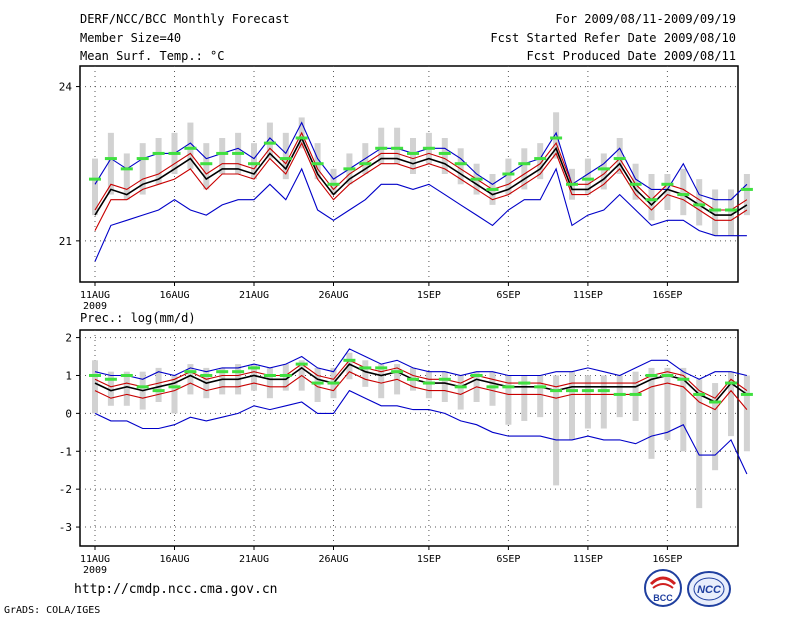 The width and height of the screenshot is (800, 618). Describe the element at coordinates (508, 295) in the screenshot. I see `x-tick-label: 6SEP` at that location.